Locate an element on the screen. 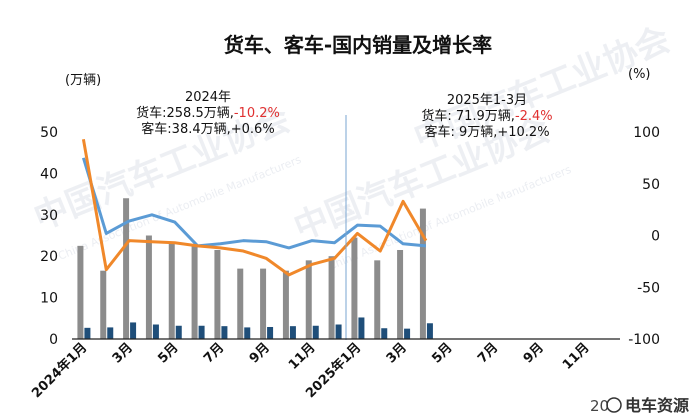 The image size is (700, 418). right-tick-label: 0 is located at coordinates (655, 237).